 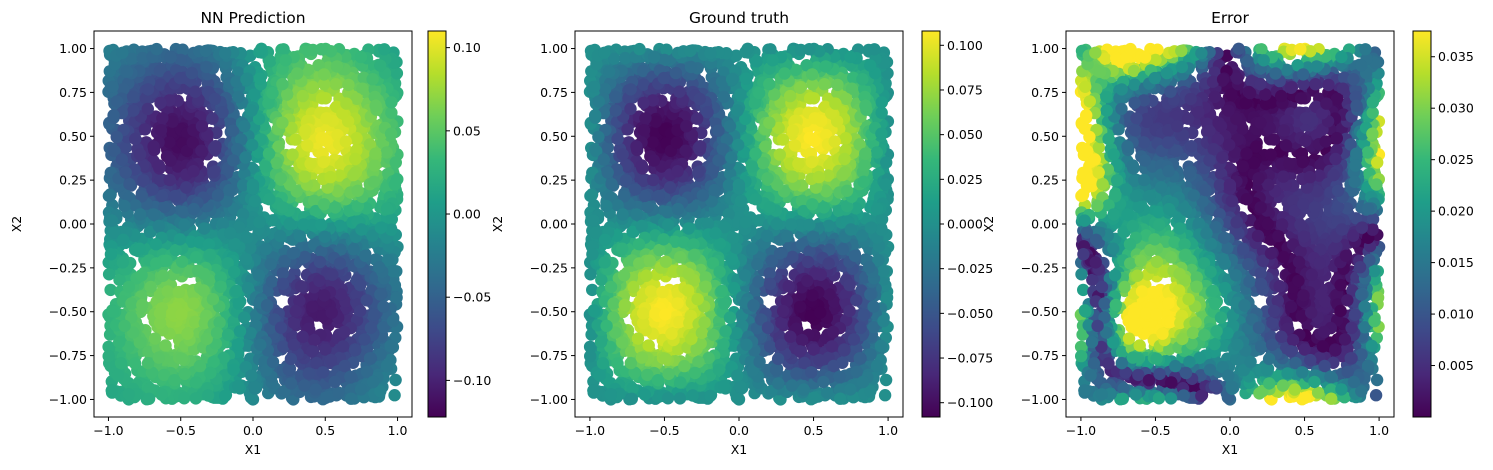 What do you see at coordinates (253, 430) in the screenshot?
I see `x-tick-label: 0.0` at bounding box center [253, 430].